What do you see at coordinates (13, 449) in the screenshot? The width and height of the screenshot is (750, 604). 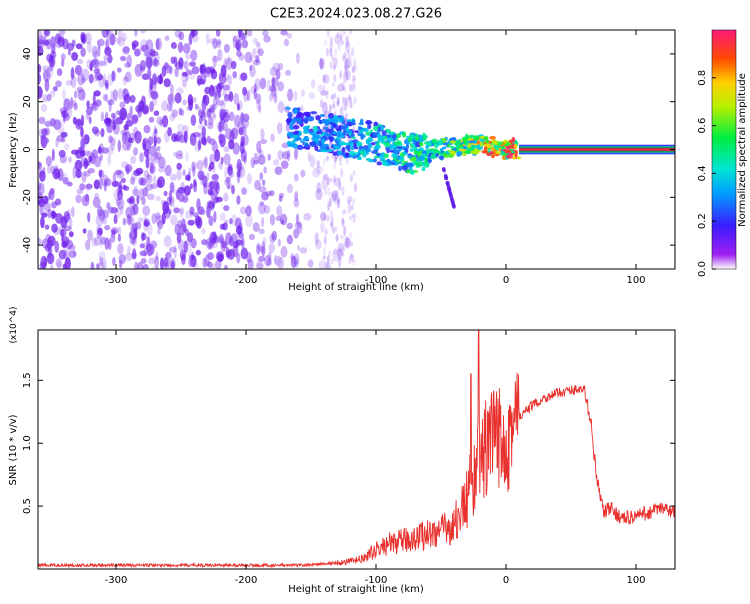 I see `snr-y-label: SNR (10 * v/v)` at bounding box center [13, 449].